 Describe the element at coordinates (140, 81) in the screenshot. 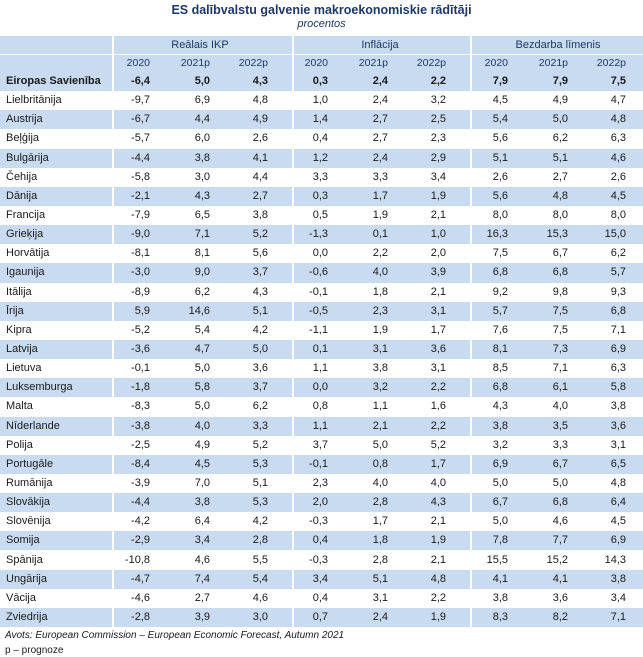

I see `cell: -6,4` at that location.